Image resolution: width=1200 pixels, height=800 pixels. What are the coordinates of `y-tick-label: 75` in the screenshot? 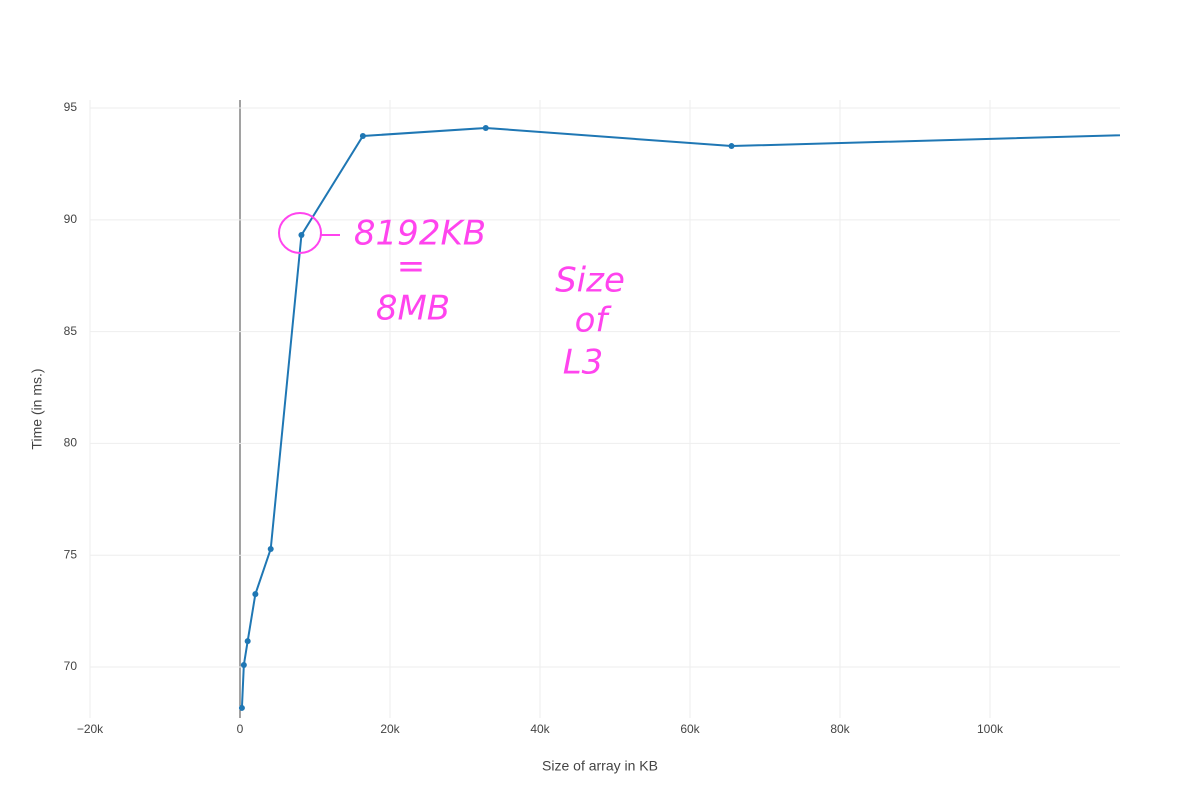 It's located at (71, 554).